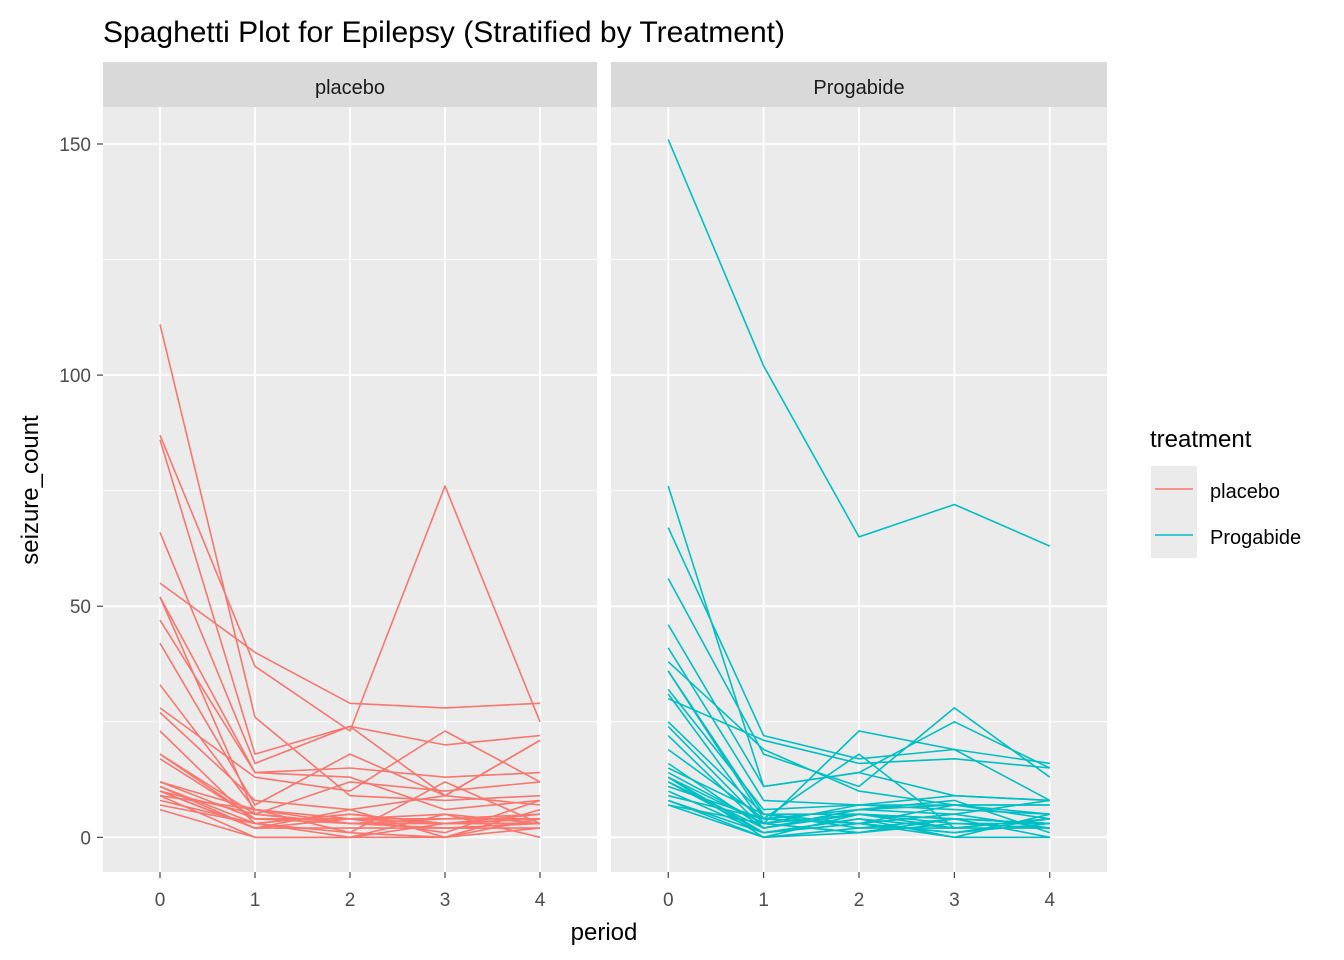 Image resolution: width=1344 pixels, height=960 pixels. I want to click on facet-label-placebo: placebo, so click(350, 88).